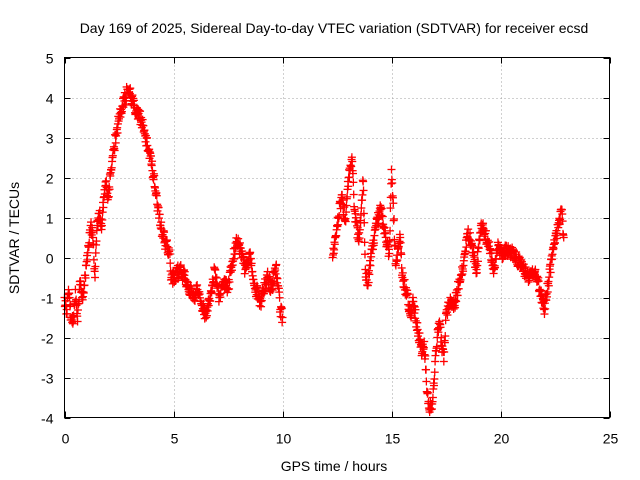 This screenshot has height=480, width=640. Describe the element at coordinates (47, 419) in the screenshot. I see `y-tick-label: -4` at that location.